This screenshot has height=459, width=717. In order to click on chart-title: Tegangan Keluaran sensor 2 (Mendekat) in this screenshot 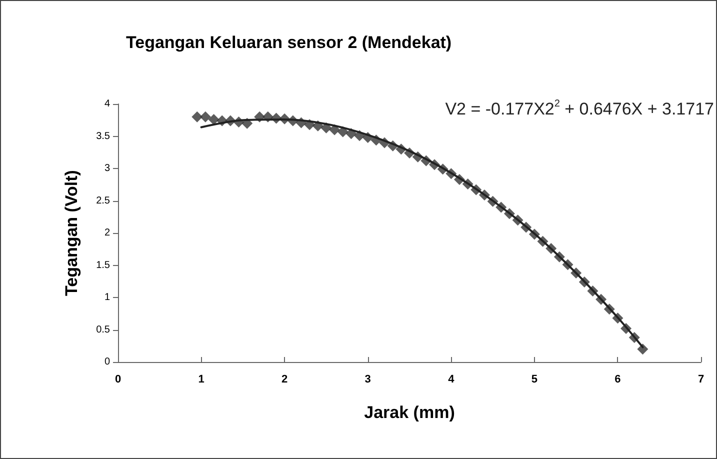, I will do `click(289, 42)`.